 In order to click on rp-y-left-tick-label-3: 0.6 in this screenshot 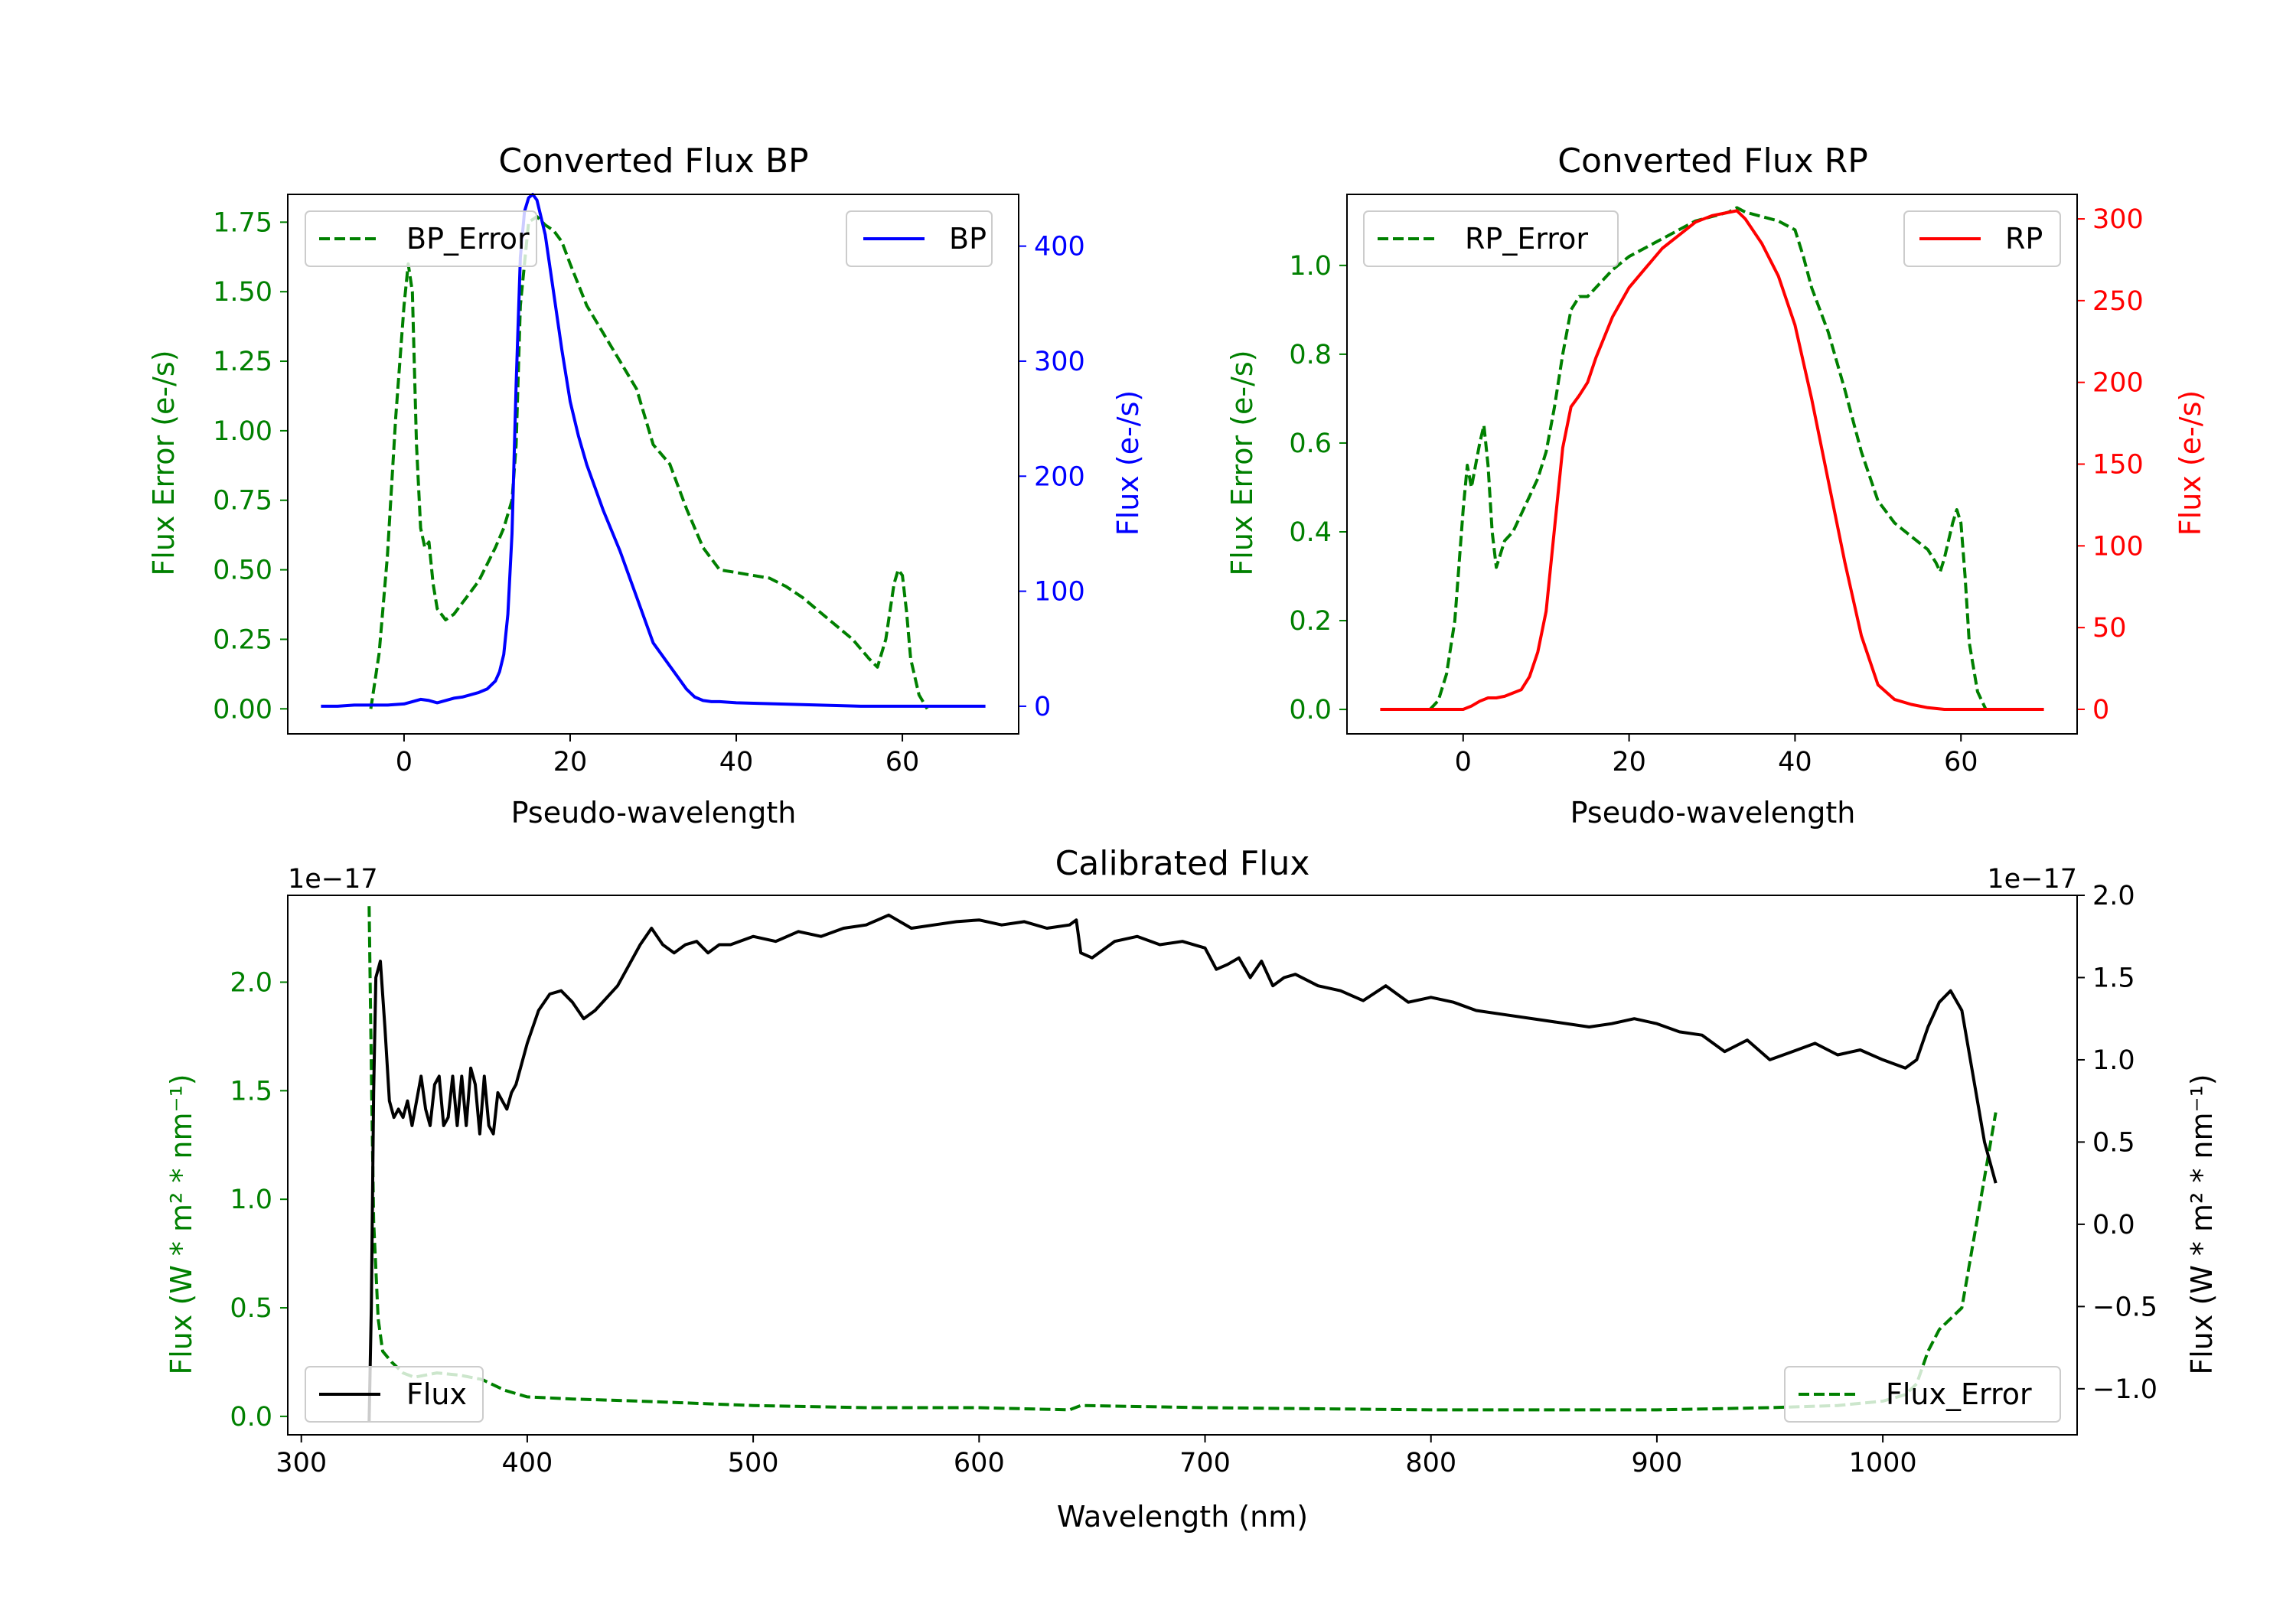, I will do `click(1310, 444)`.